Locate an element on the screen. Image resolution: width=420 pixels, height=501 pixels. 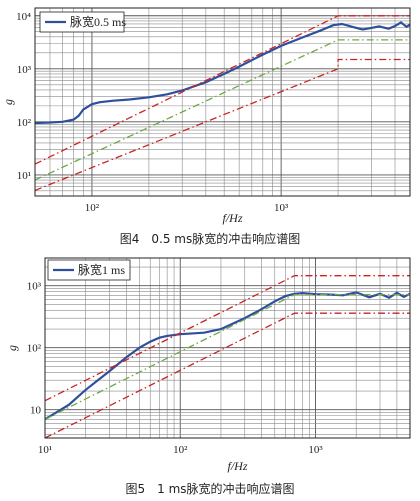
legend: 脉宽0.5 ms is located at coordinates (82, 22).